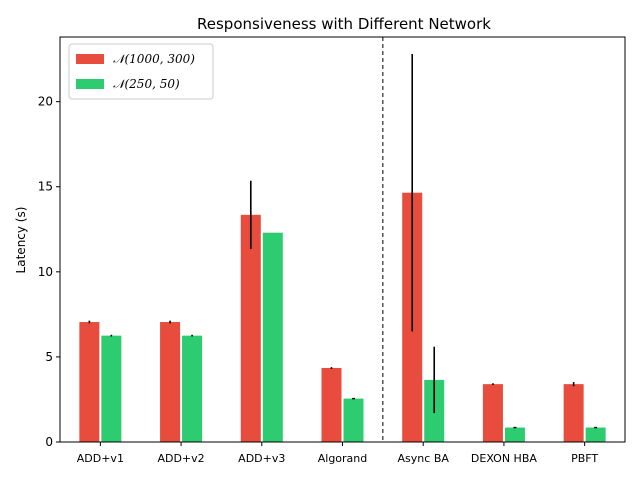  I want to click on y-tick-label: 5, so click(49, 357).